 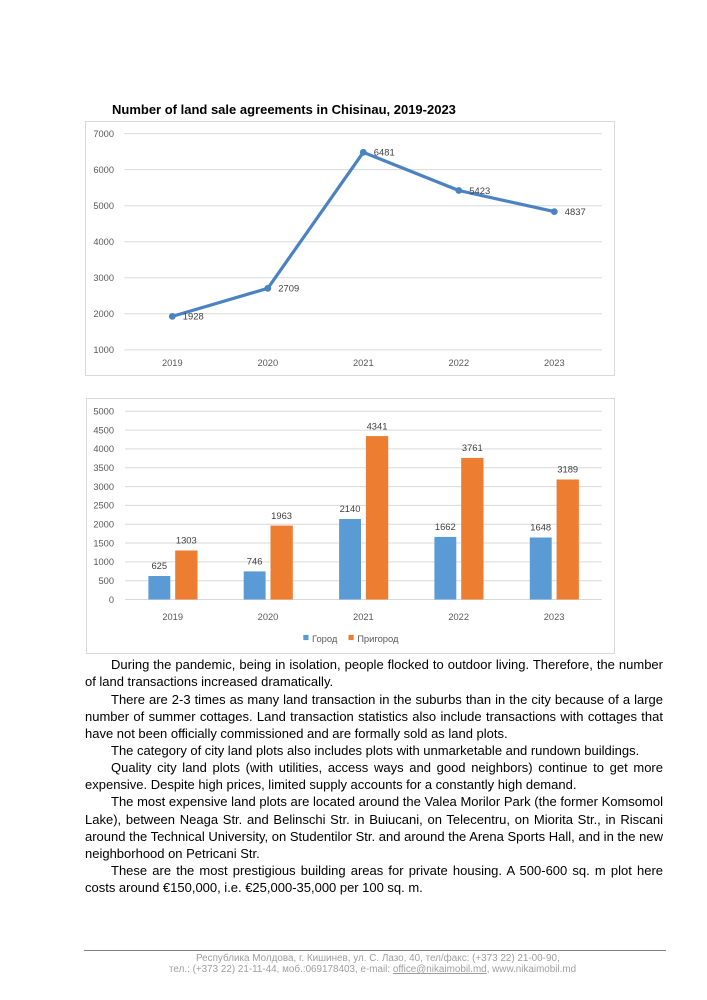 What do you see at coordinates (281, 515) in the screenshot?
I see `svg-text: 1963` at bounding box center [281, 515].